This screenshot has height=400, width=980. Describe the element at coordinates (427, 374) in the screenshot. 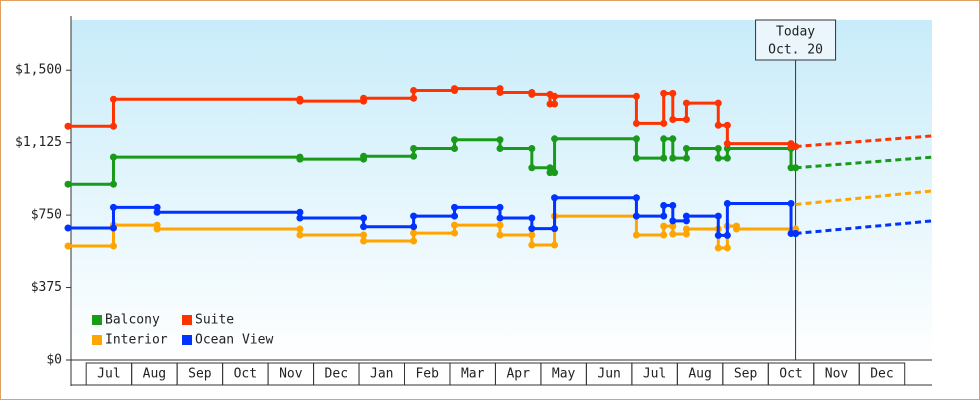

I see `x-tick-label: Feb` at that location.